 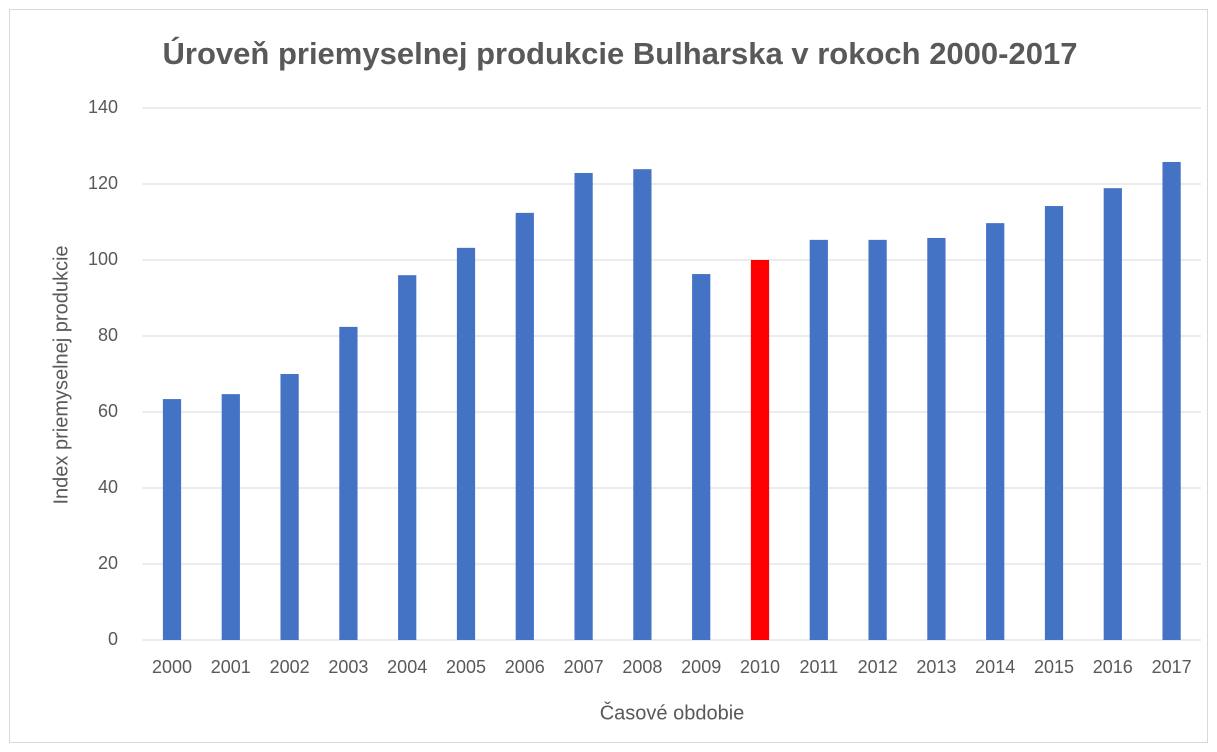 I want to click on x-tick-label: 2012, so click(x=878, y=667).